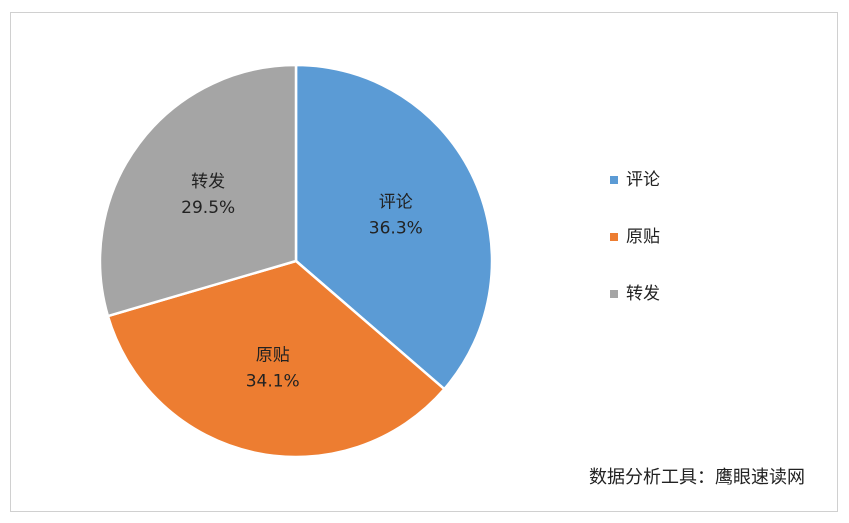 The width and height of the screenshot is (849, 523). What do you see at coordinates (273, 355) in the screenshot?
I see `slice-category-label: 原贴` at bounding box center [273, 355].